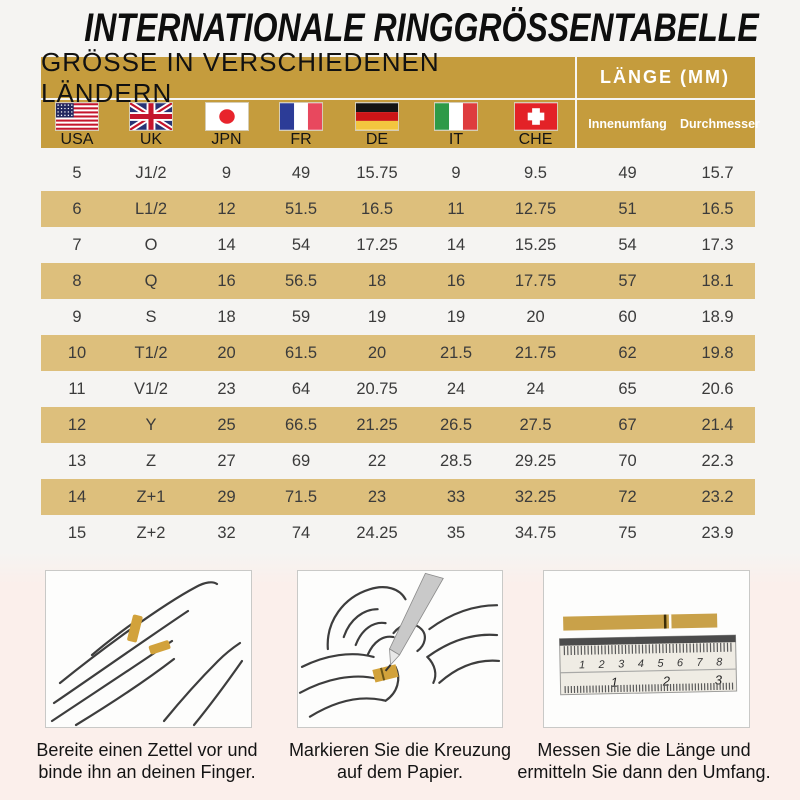  I want to click on table-cell: 34.75, so click(535, 532).